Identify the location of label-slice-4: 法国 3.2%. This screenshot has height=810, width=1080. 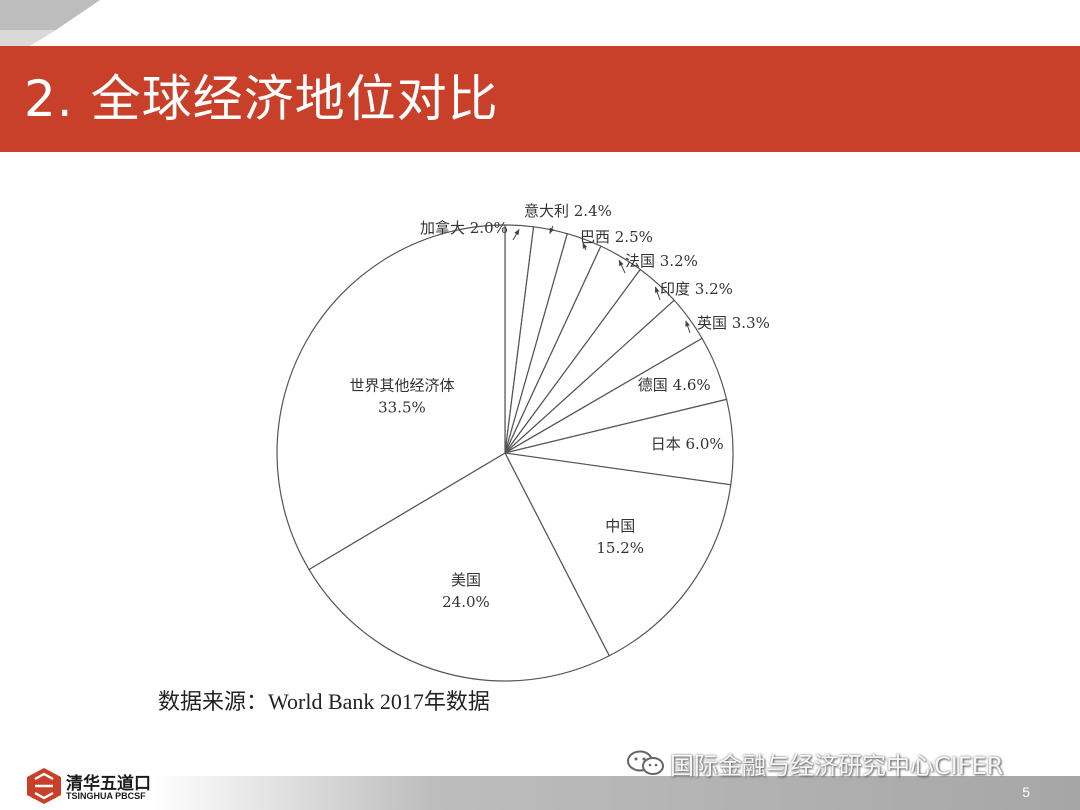
(661, 261).